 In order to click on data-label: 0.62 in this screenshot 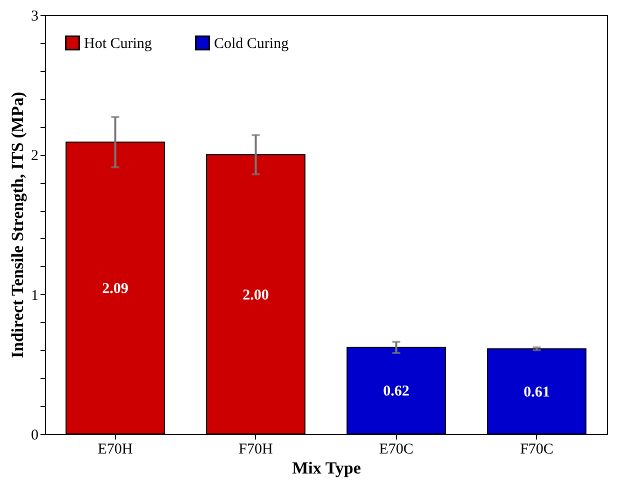, I will do `click(396, 392)`.